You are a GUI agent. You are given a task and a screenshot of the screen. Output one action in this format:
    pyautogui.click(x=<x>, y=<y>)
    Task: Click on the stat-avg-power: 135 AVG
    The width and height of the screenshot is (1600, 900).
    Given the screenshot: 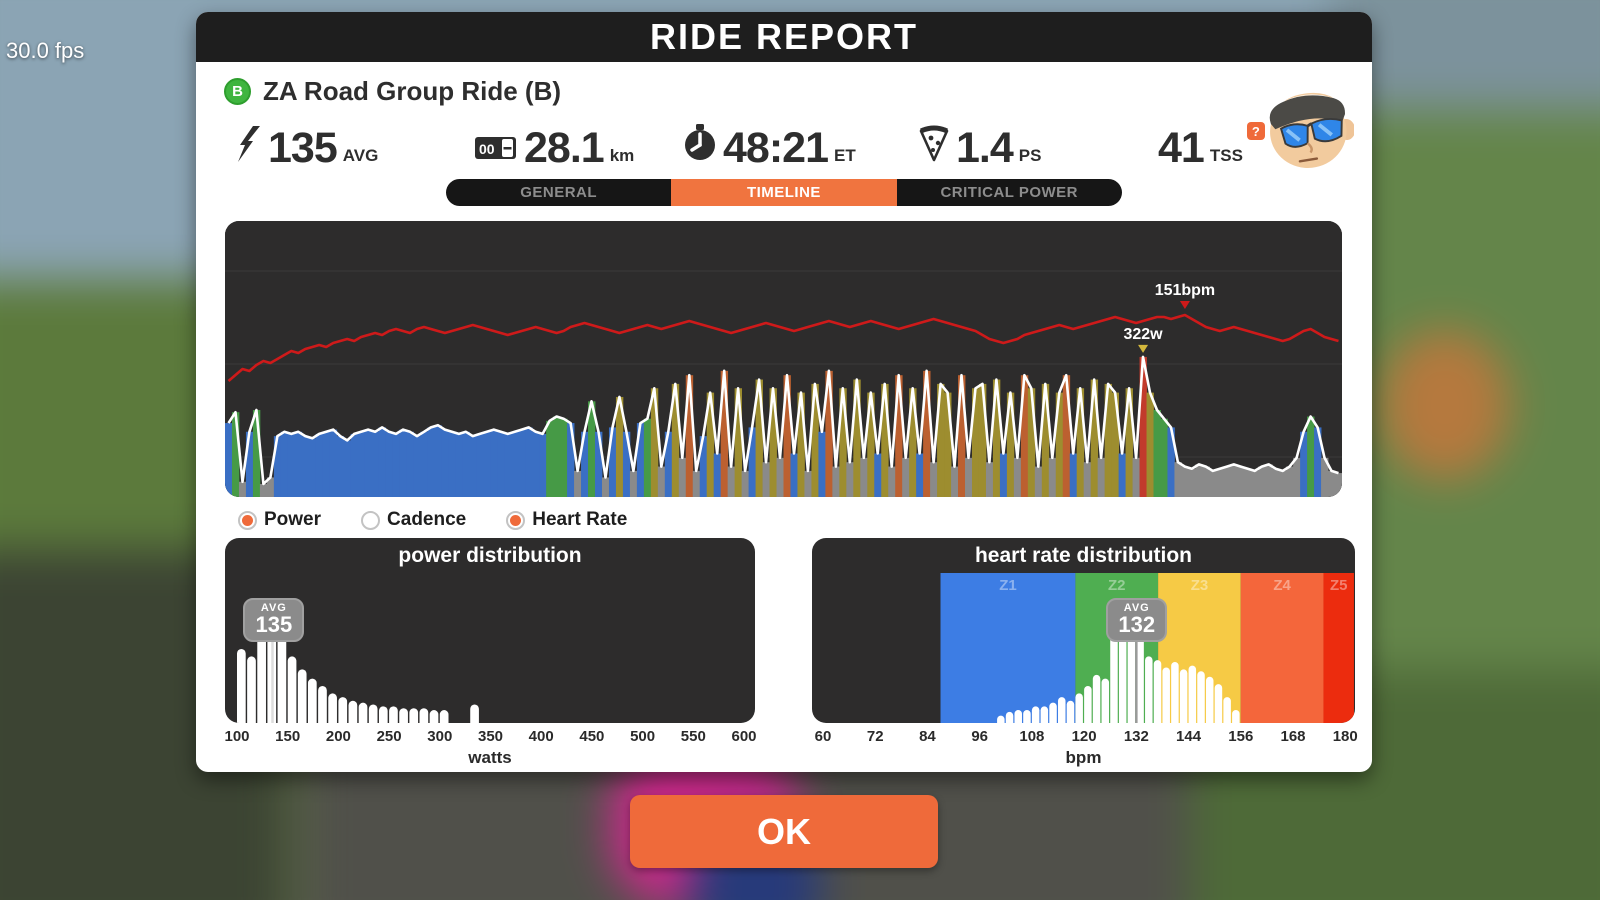 What is the action you would take?
    pyautogui.click(x=307, y=140)
    